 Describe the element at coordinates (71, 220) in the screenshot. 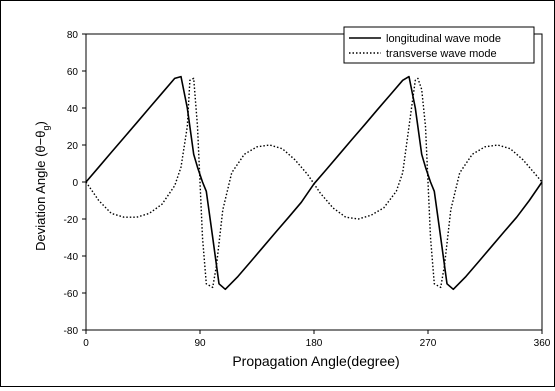

I see `y-tick-label: -20` at that location.